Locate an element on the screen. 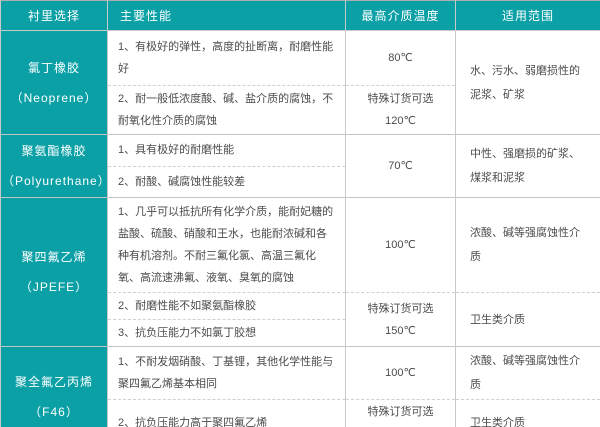 The width and height of the screenshot is (600, 427). table-row: 2、抗负压能力高于聚四氟乙烯 特殊订货可选 150℃ 卫生类介质 is located at coordinates (300, 413).